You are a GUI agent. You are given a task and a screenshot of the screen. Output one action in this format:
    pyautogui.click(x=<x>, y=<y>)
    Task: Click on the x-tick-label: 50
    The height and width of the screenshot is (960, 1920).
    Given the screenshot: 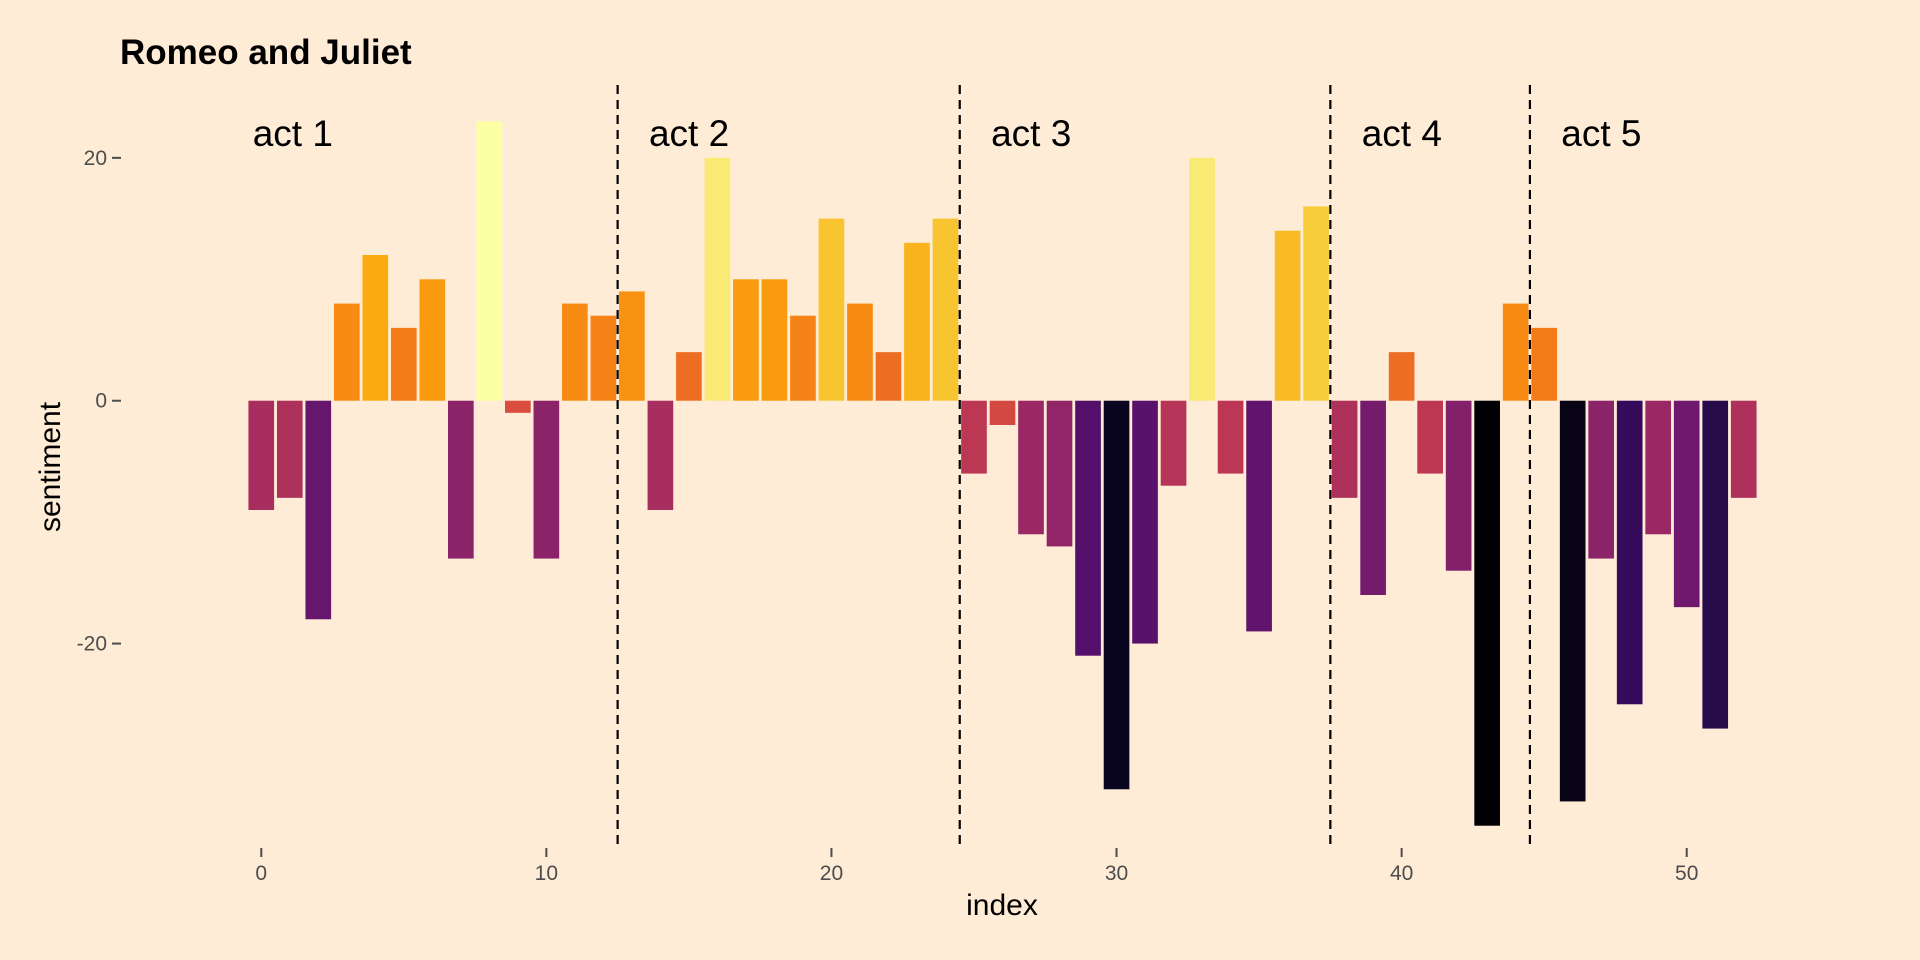 What is the action you would take?
    pyautogui.click(x=1686, y=873)
    